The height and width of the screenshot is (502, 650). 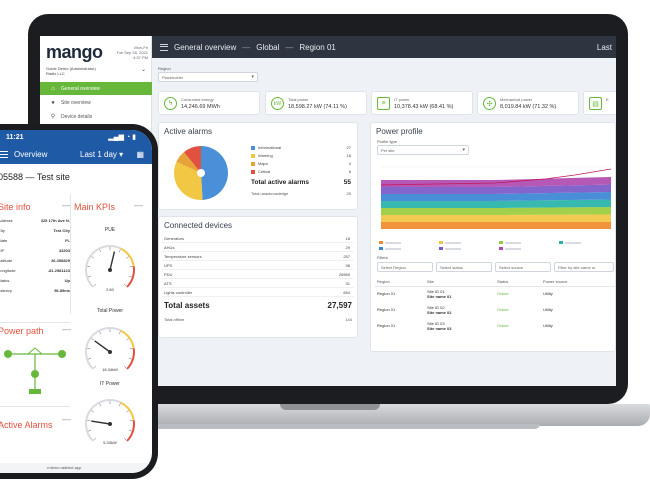 What do you see at coordinates (301, 155) in the screenshot?
I see `legend-warning: Warning 18` at bounding box center [301, 155].